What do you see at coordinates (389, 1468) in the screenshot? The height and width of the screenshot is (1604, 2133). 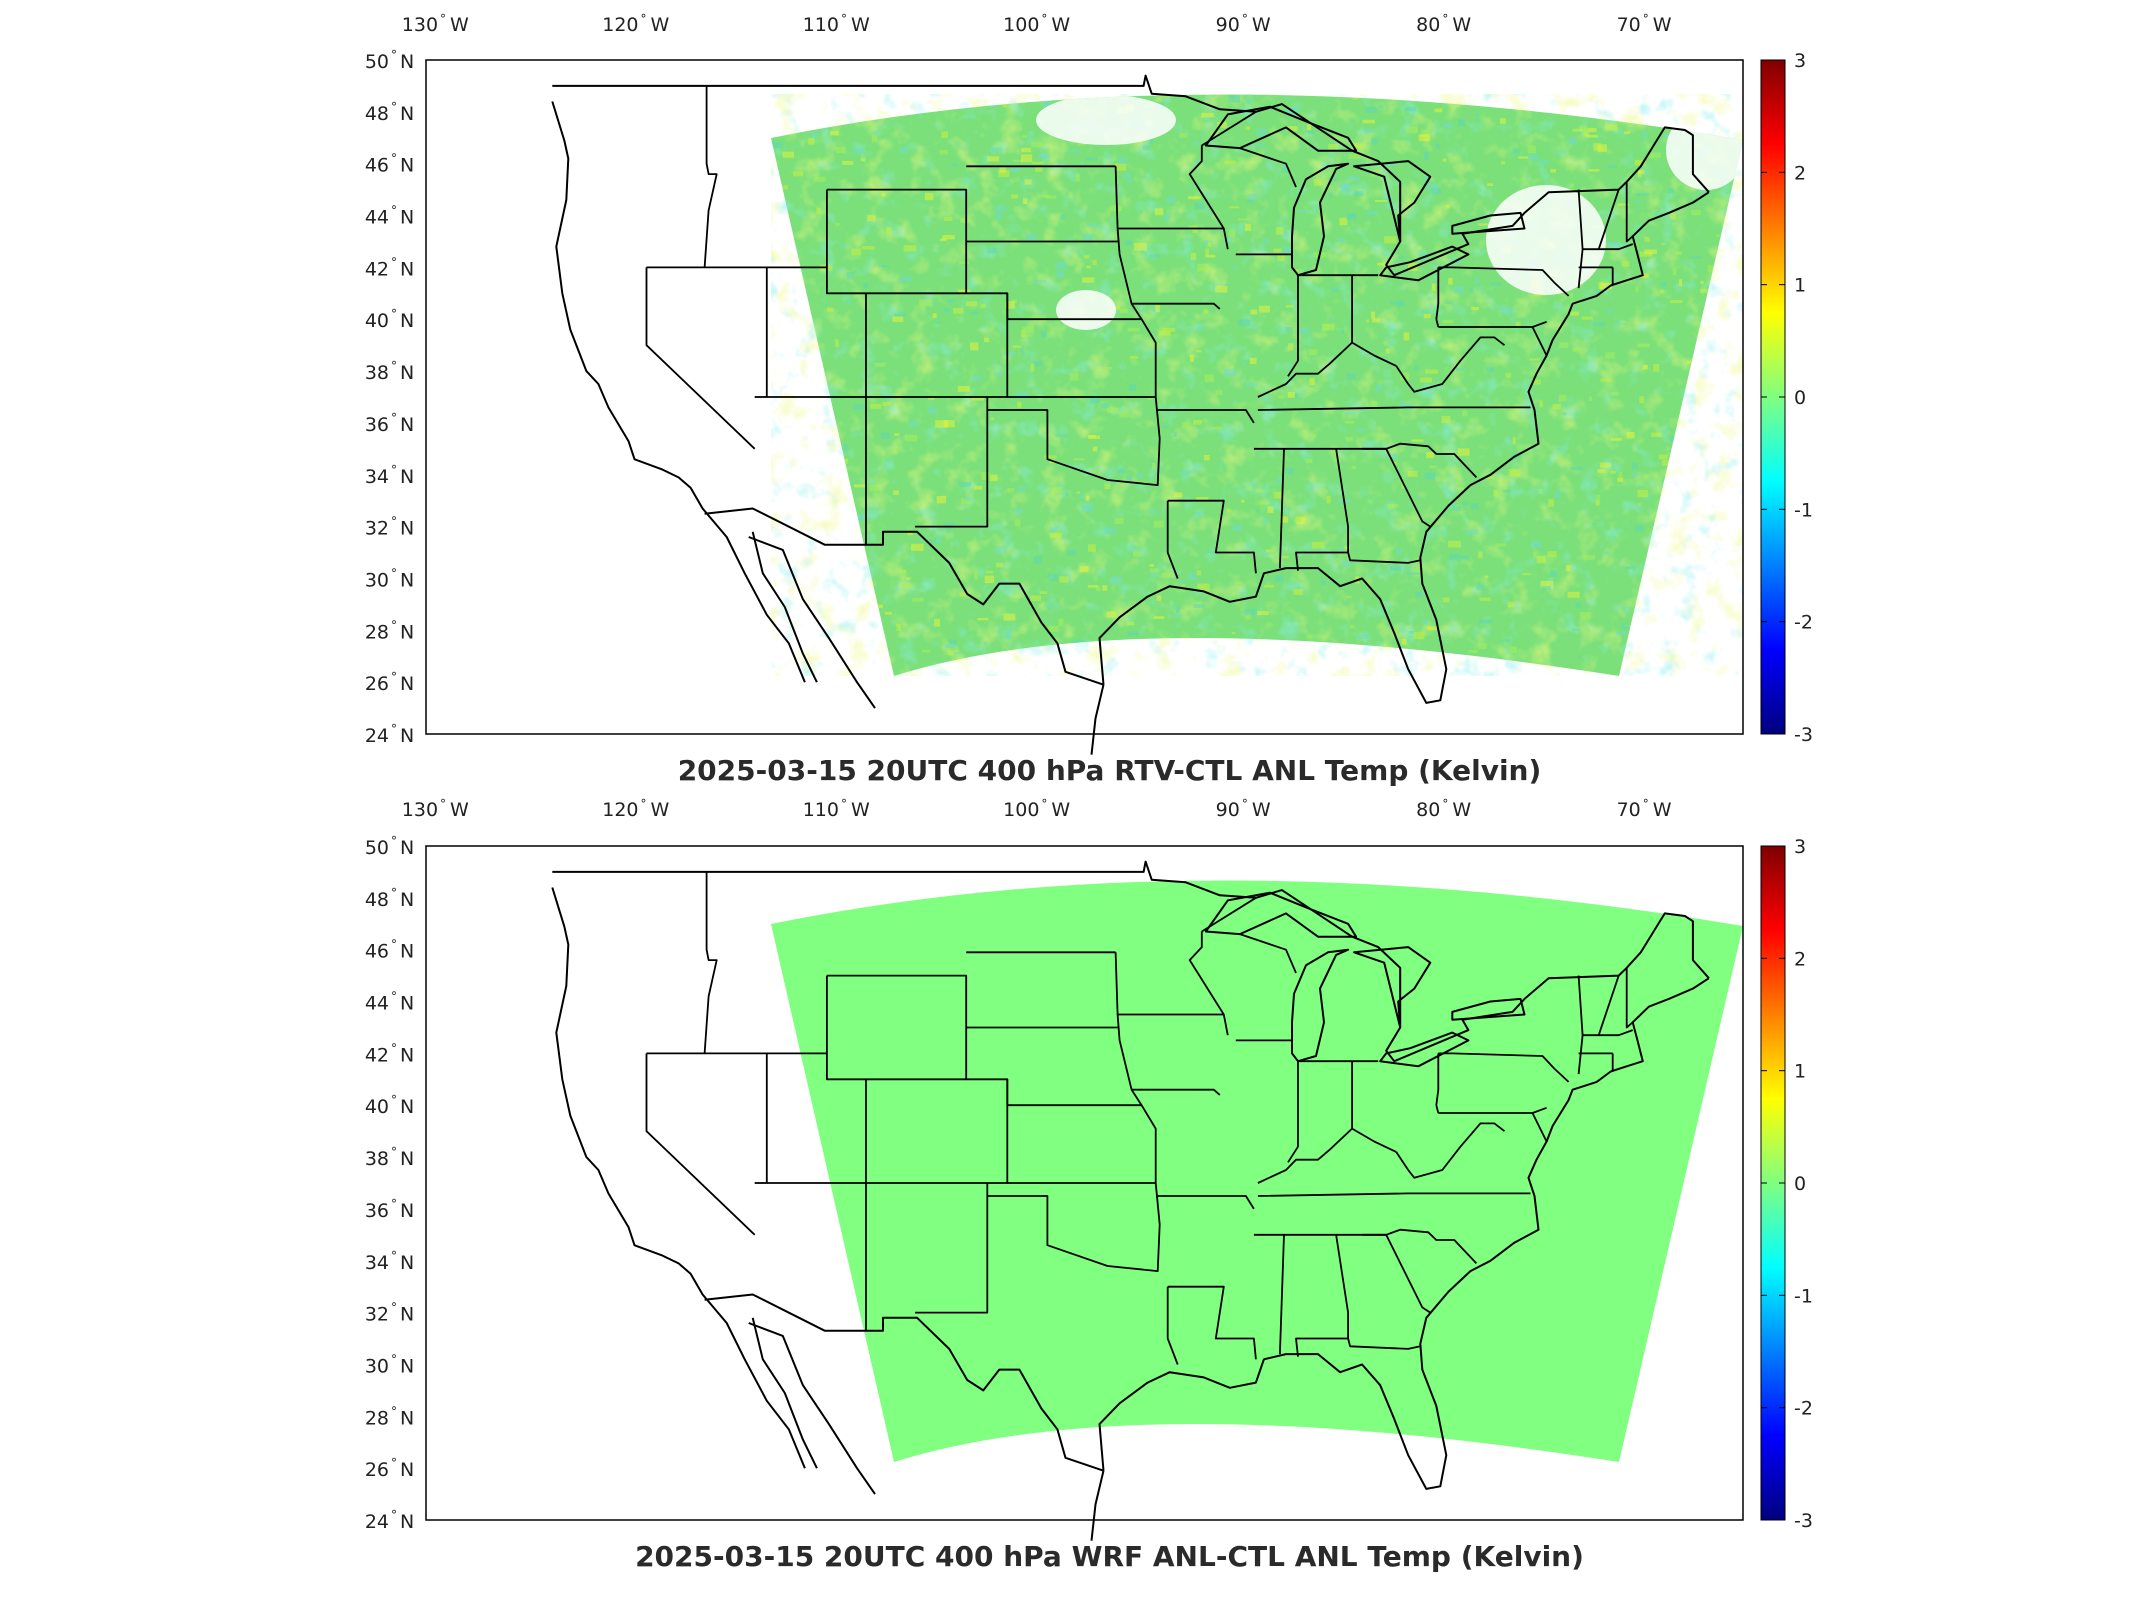 I see `lat-tick-label: 26 ° N` at bounding box center [389, 1468].